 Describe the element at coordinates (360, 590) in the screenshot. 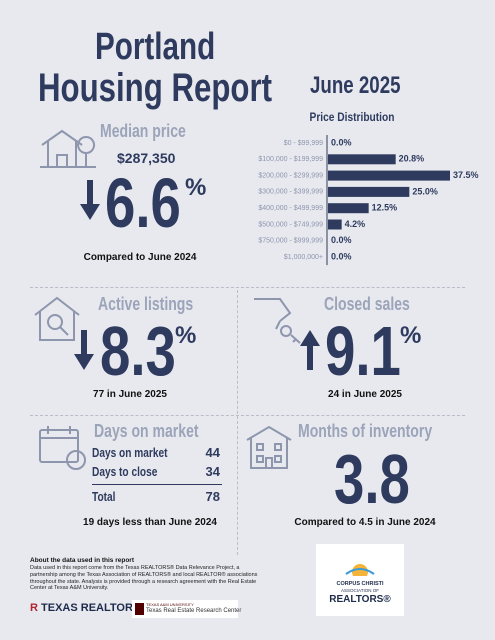

I see `logo-text: ASSOCIATION OF` at that location.